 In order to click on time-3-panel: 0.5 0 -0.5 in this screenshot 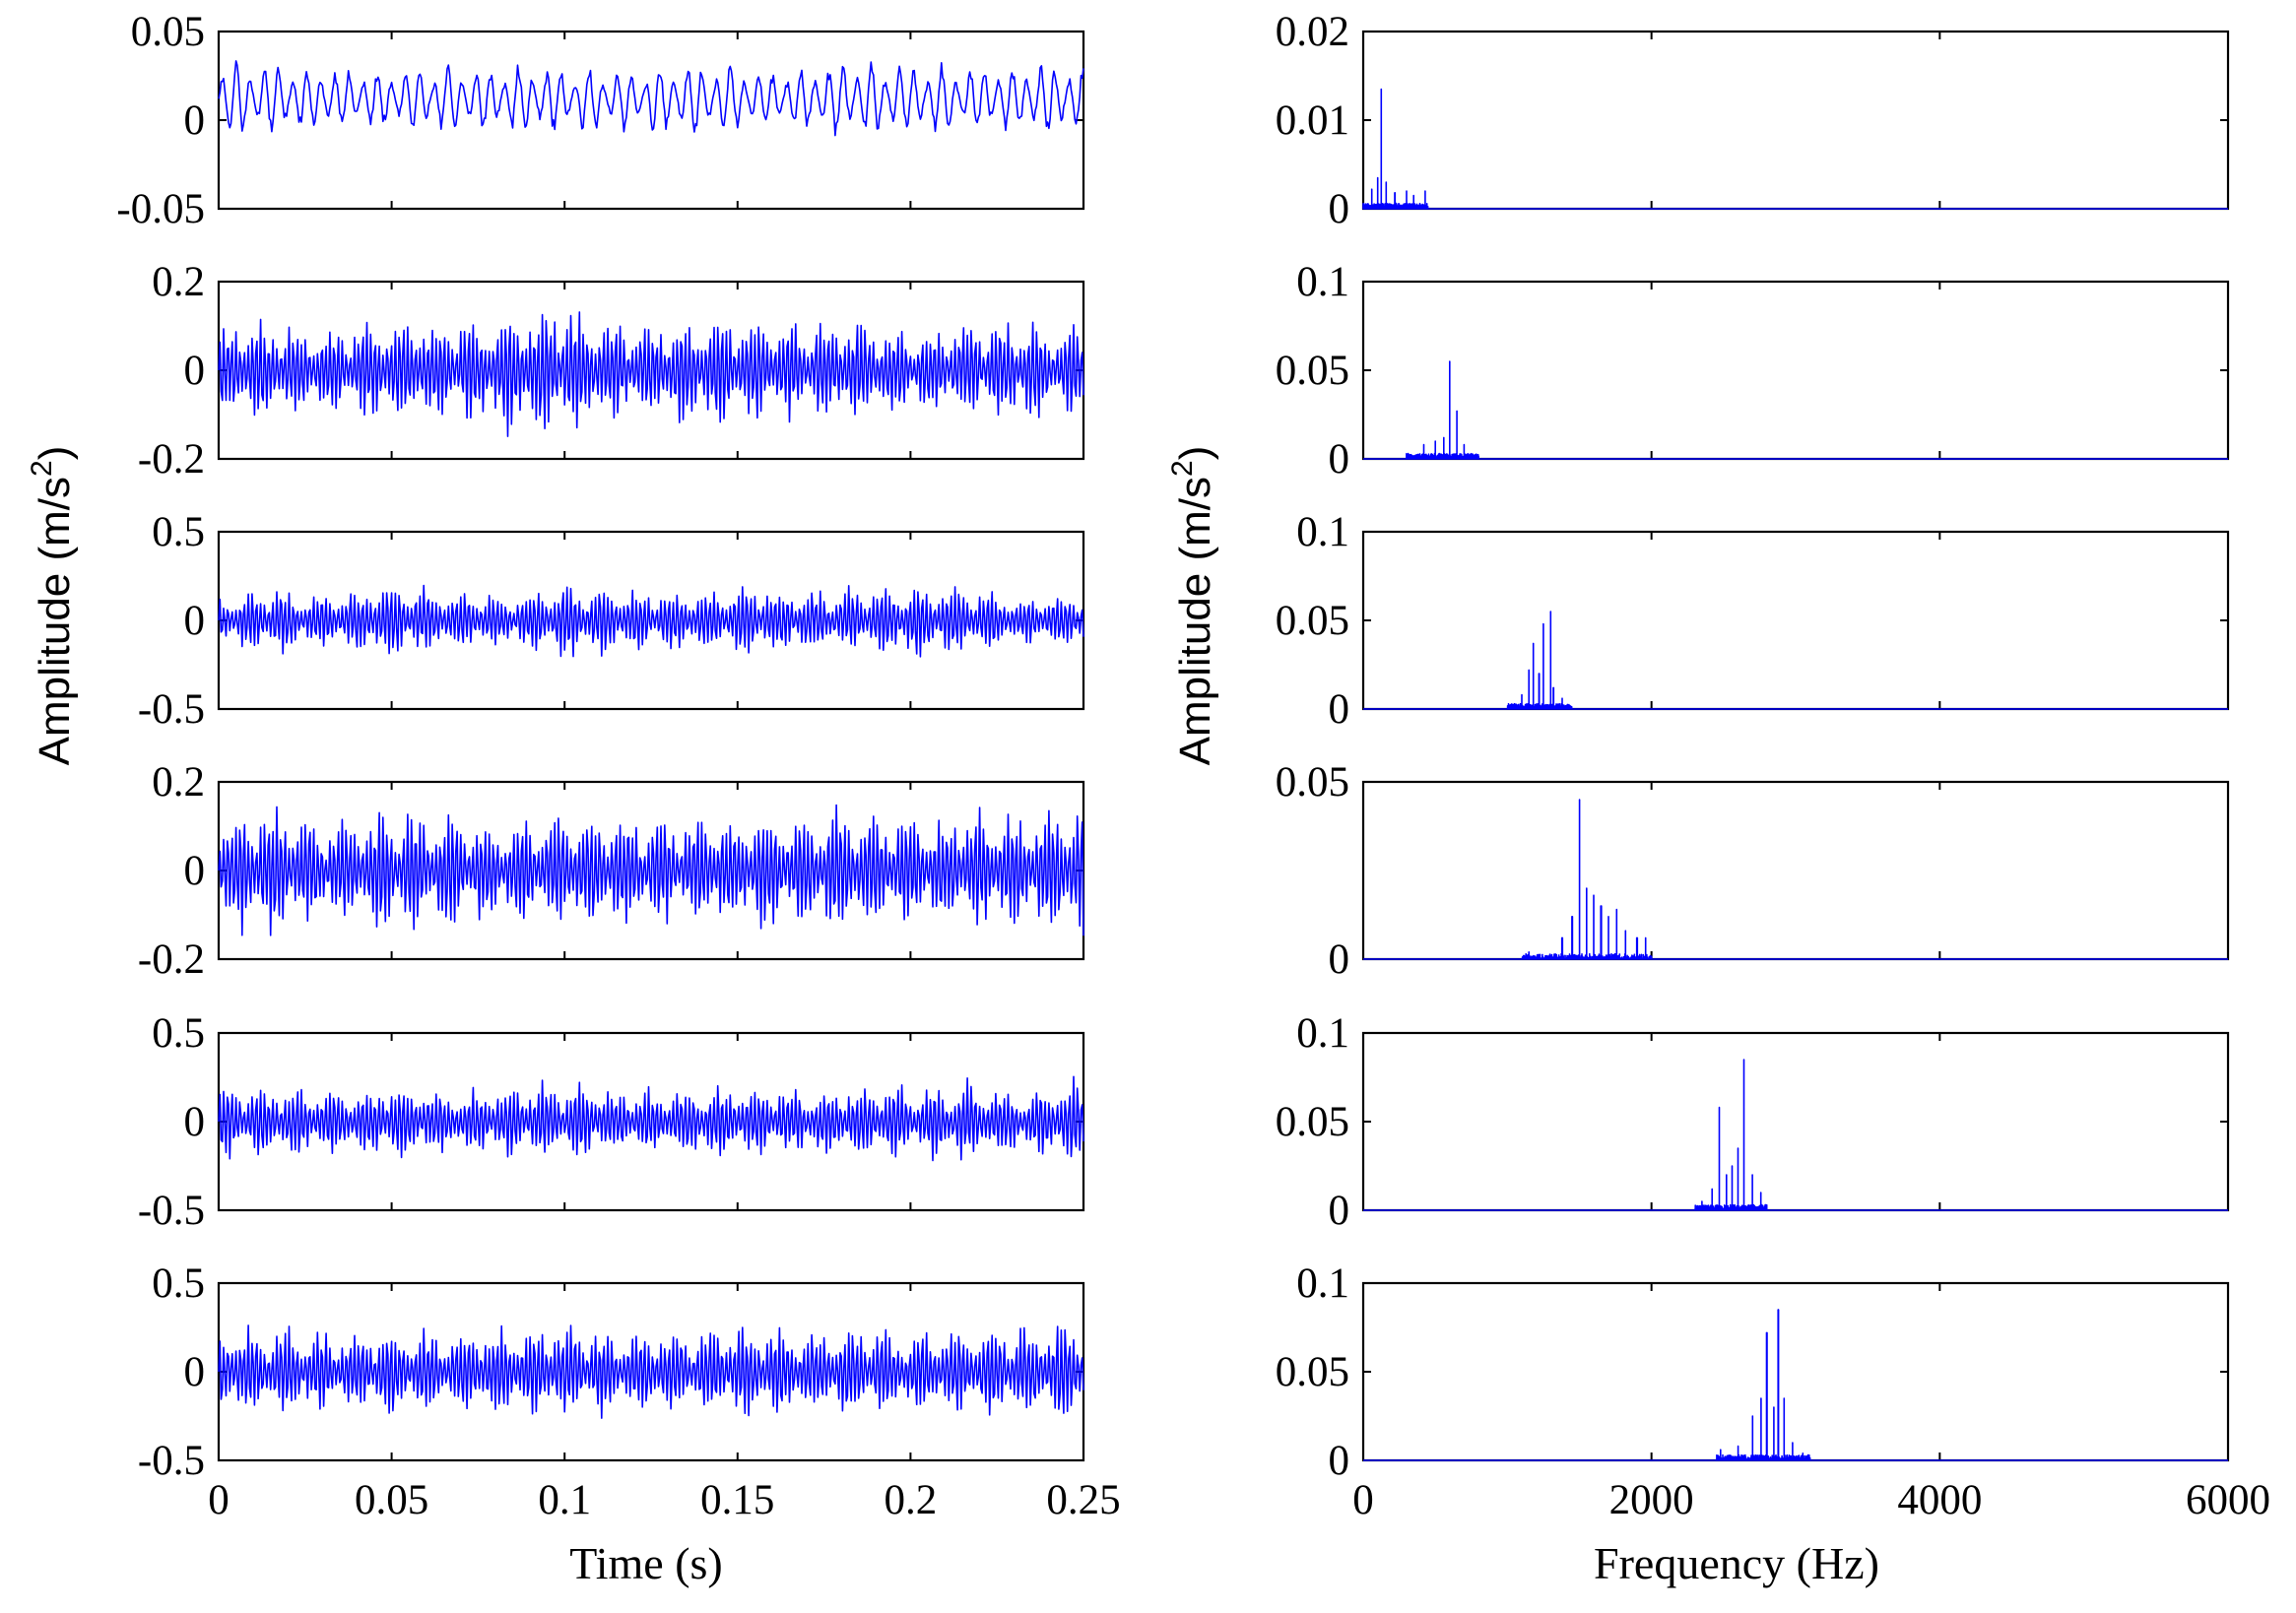, I will do `click(611, 621)`.